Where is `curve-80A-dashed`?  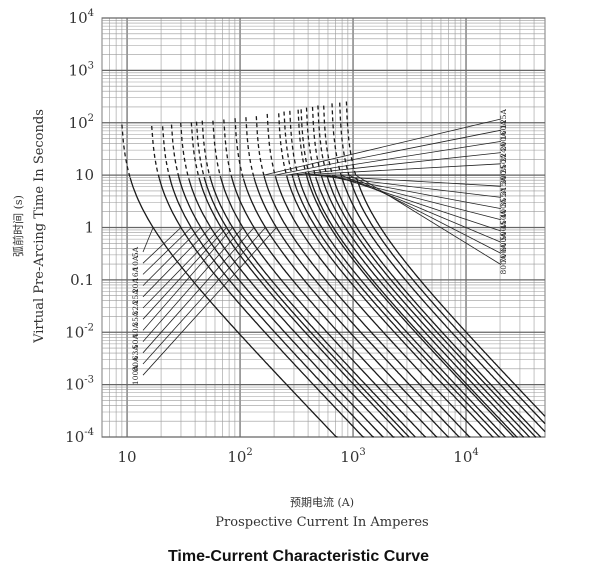
curve-80A-dashed is located at coordinates (239, 148).